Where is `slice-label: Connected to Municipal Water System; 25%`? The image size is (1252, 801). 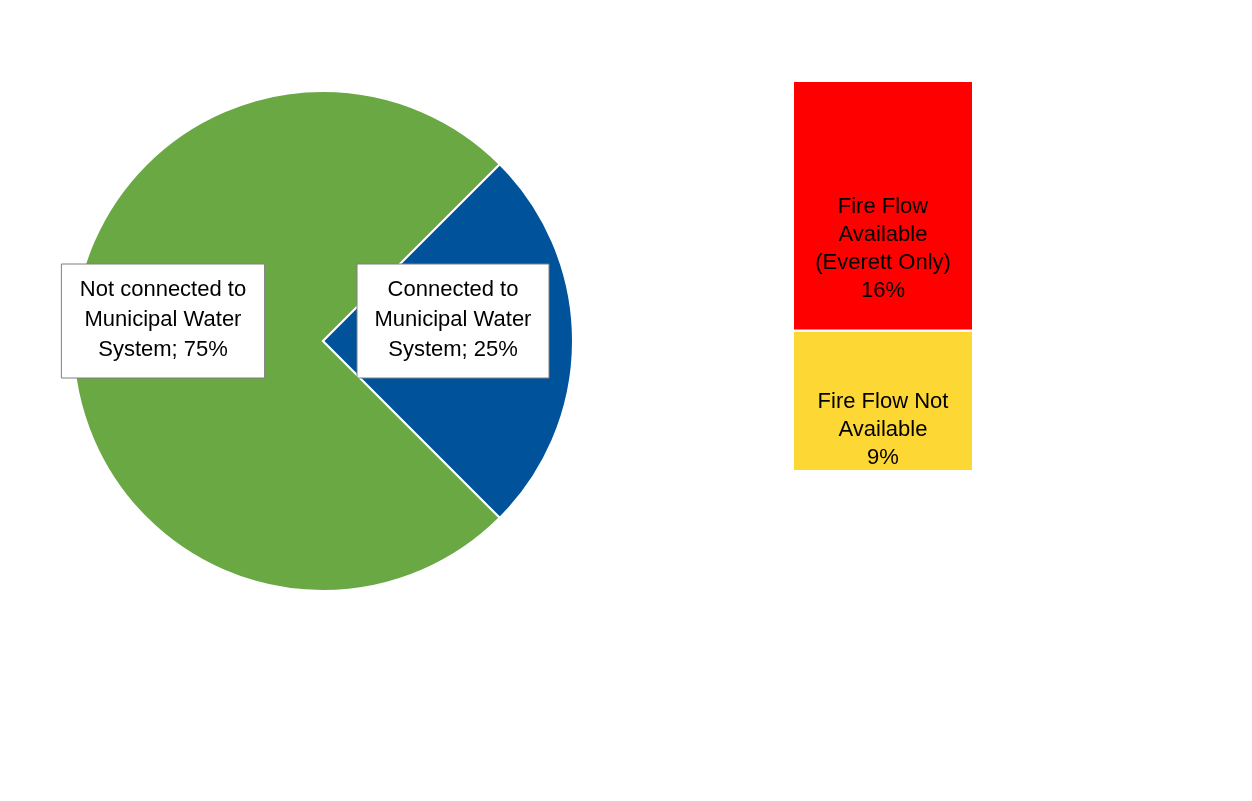
slice-label: Connected to Municipal Water System; 25% is located at coordinates (453, 318).